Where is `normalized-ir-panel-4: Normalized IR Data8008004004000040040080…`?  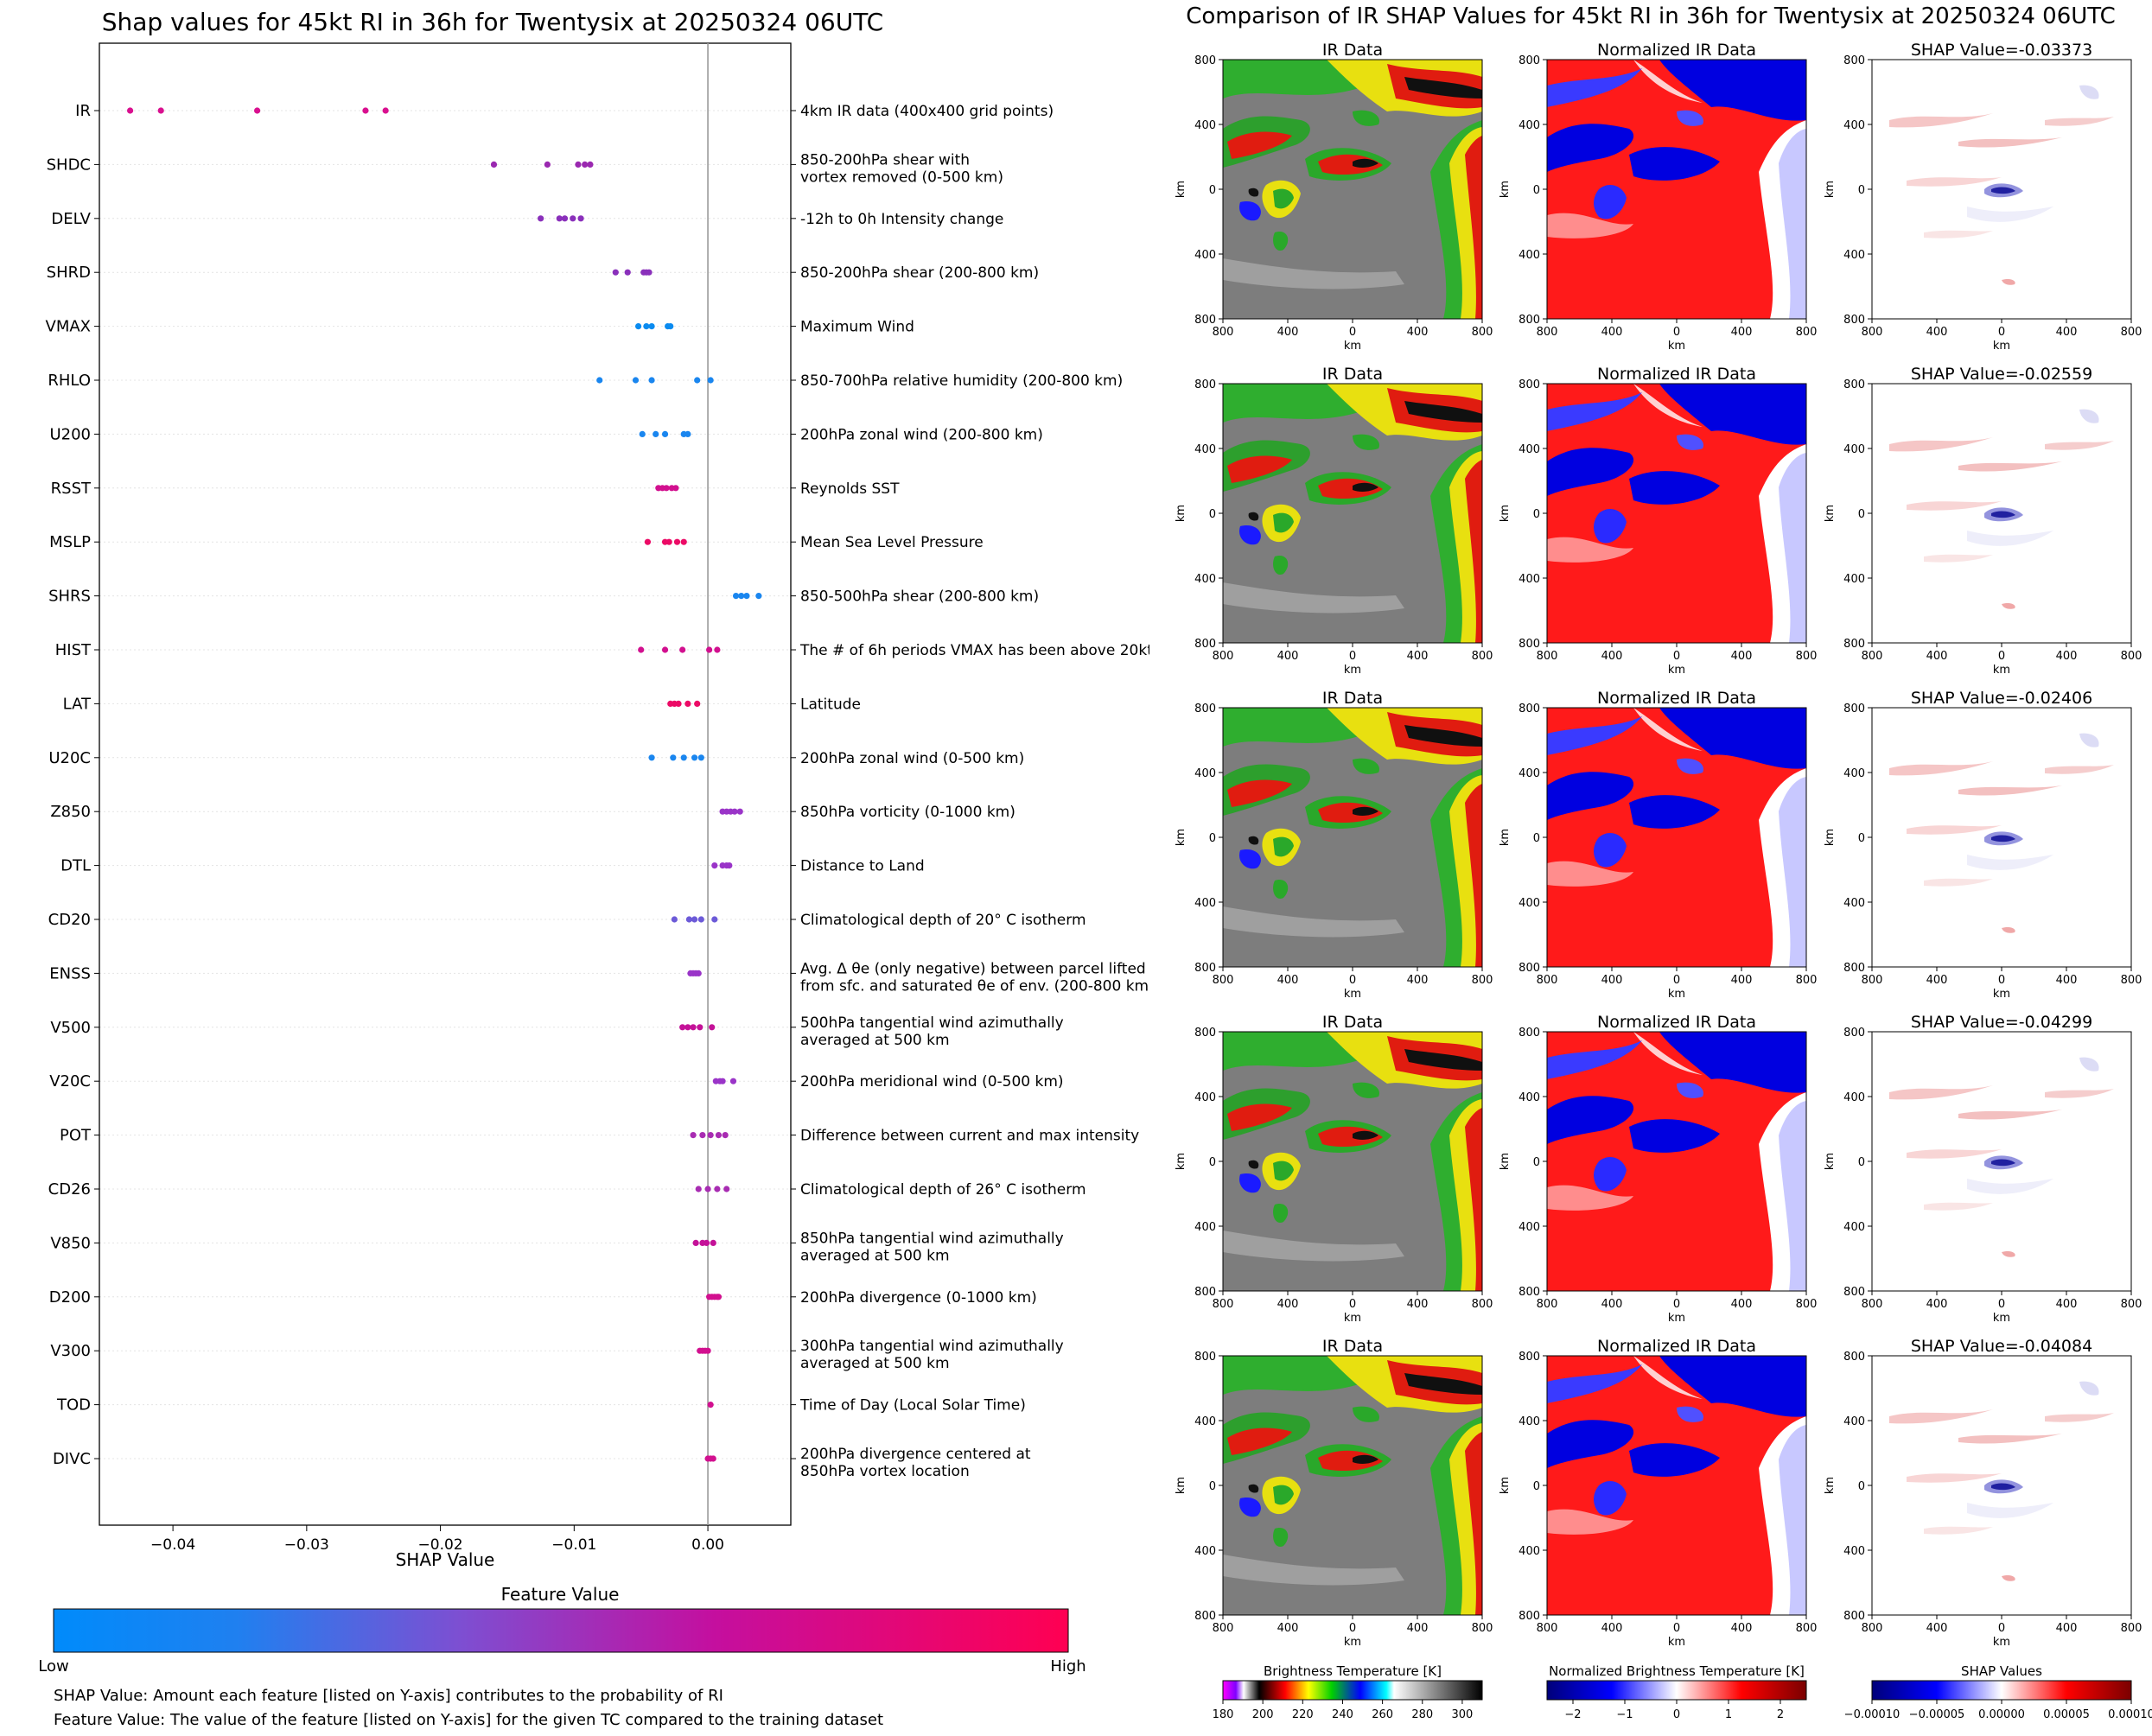
normalized-ir-panel-4: Normalized IR Data8008004004000040040080… is located at coordinates (1658, 1169).